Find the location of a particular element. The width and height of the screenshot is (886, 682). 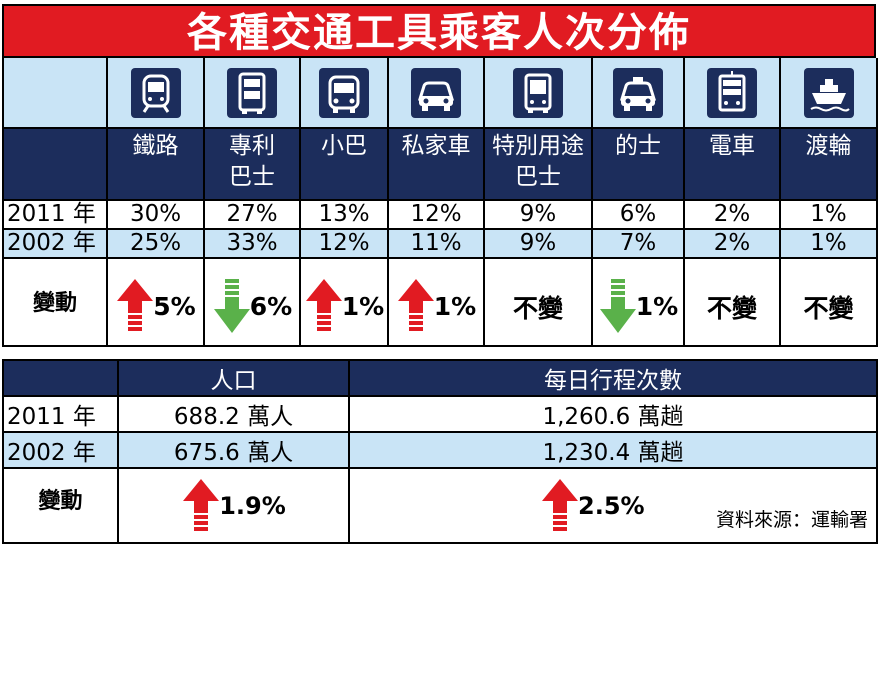

summary-change-label: 變動 is located at coordinates (60, 505).